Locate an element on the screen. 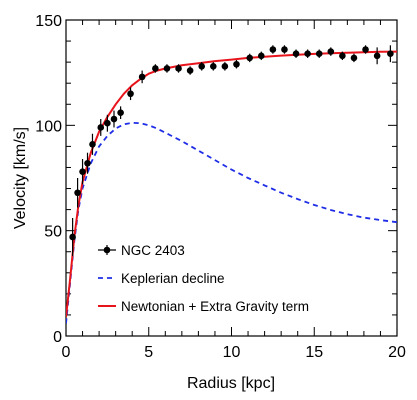 Image resolution: width=417 pixels, height=400 pixels. x-tick-label: 5 is located at coordinates (148, 352).